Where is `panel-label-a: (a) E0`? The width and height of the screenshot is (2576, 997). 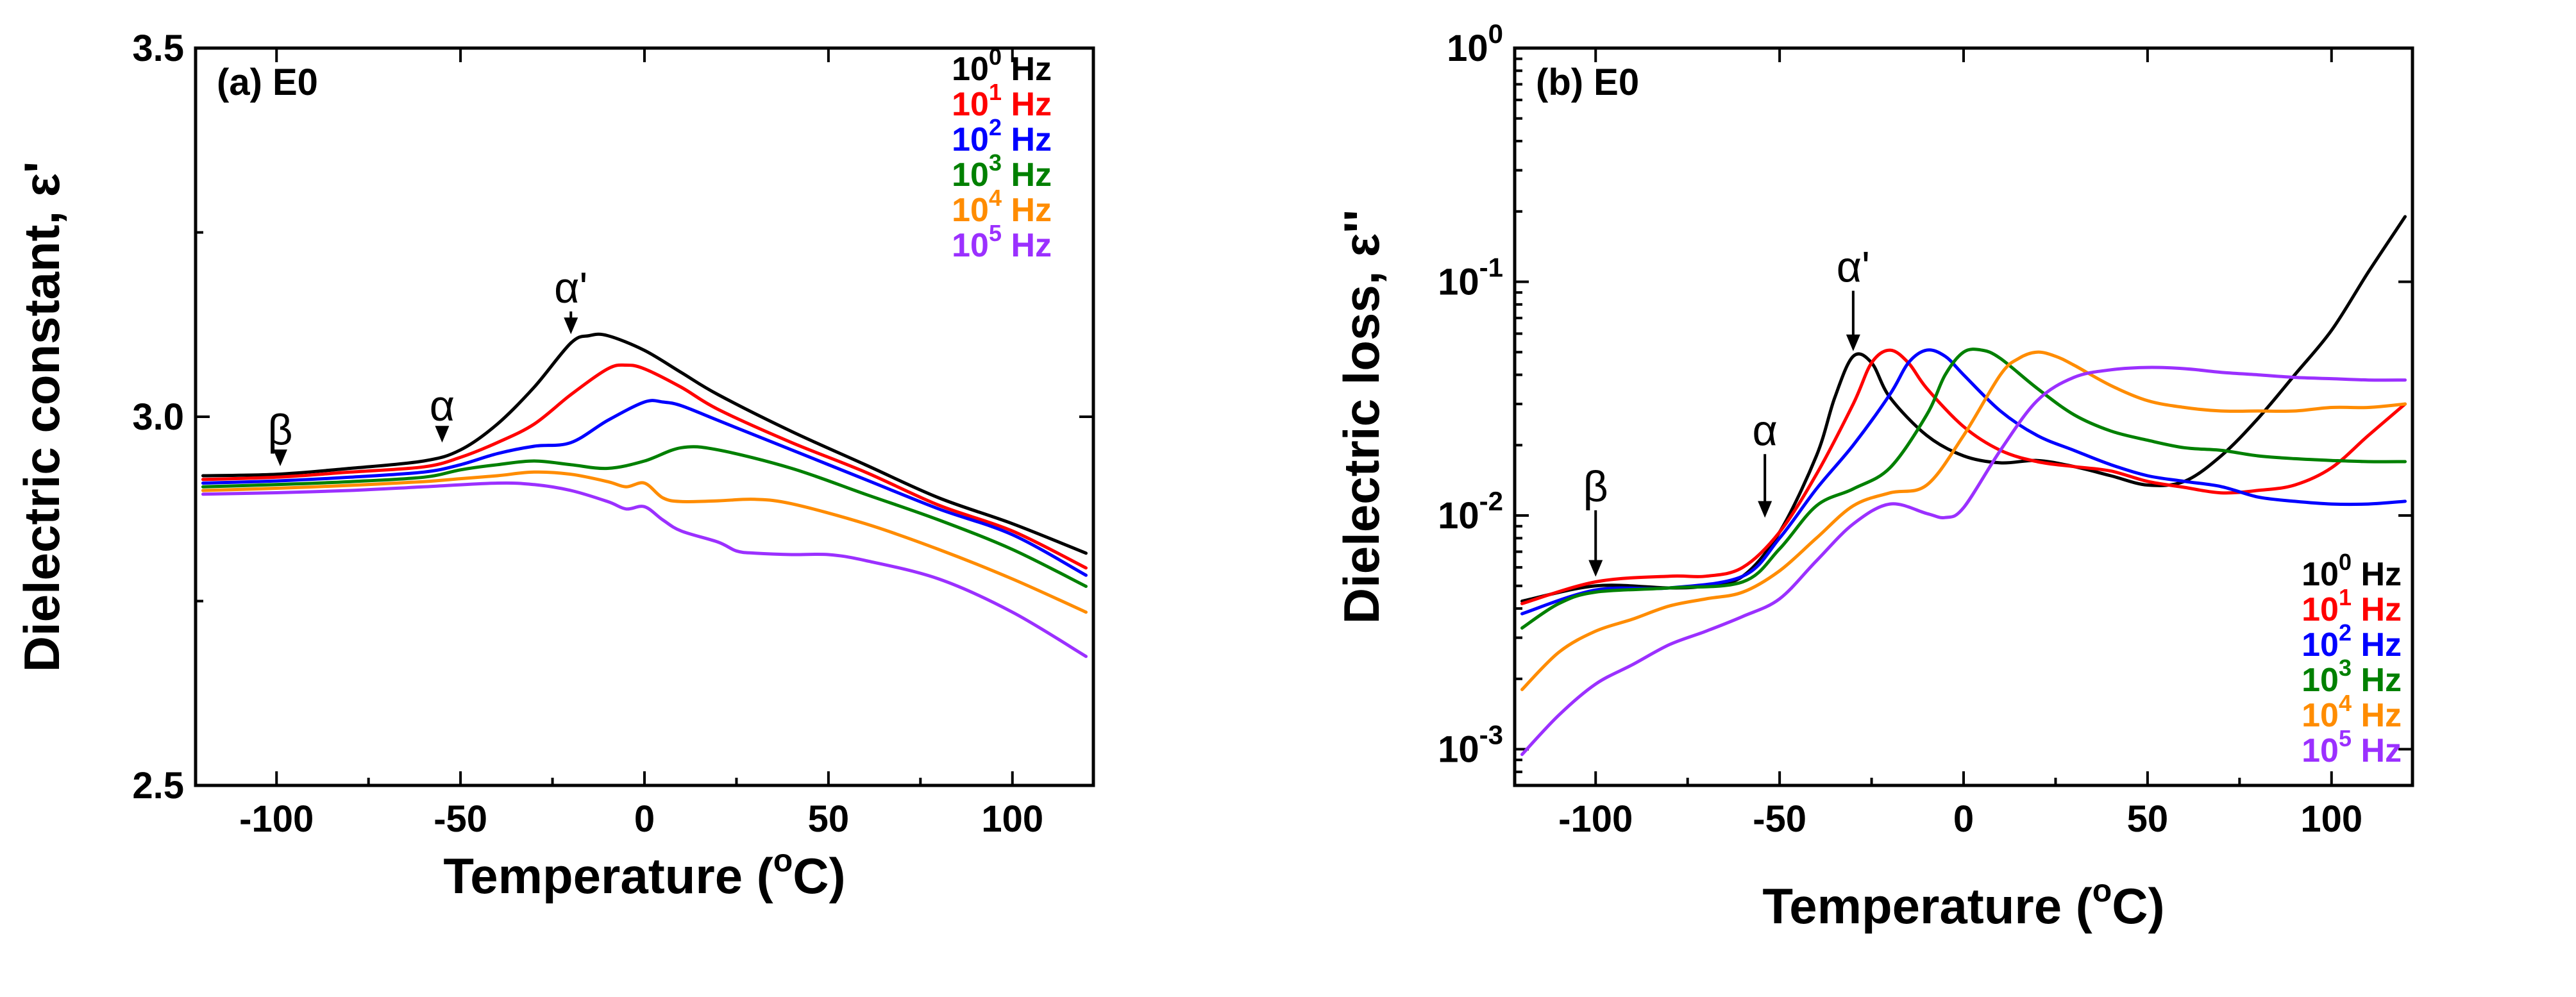
panel-label-a: (a) E0 is located at coordinates (267, 82).